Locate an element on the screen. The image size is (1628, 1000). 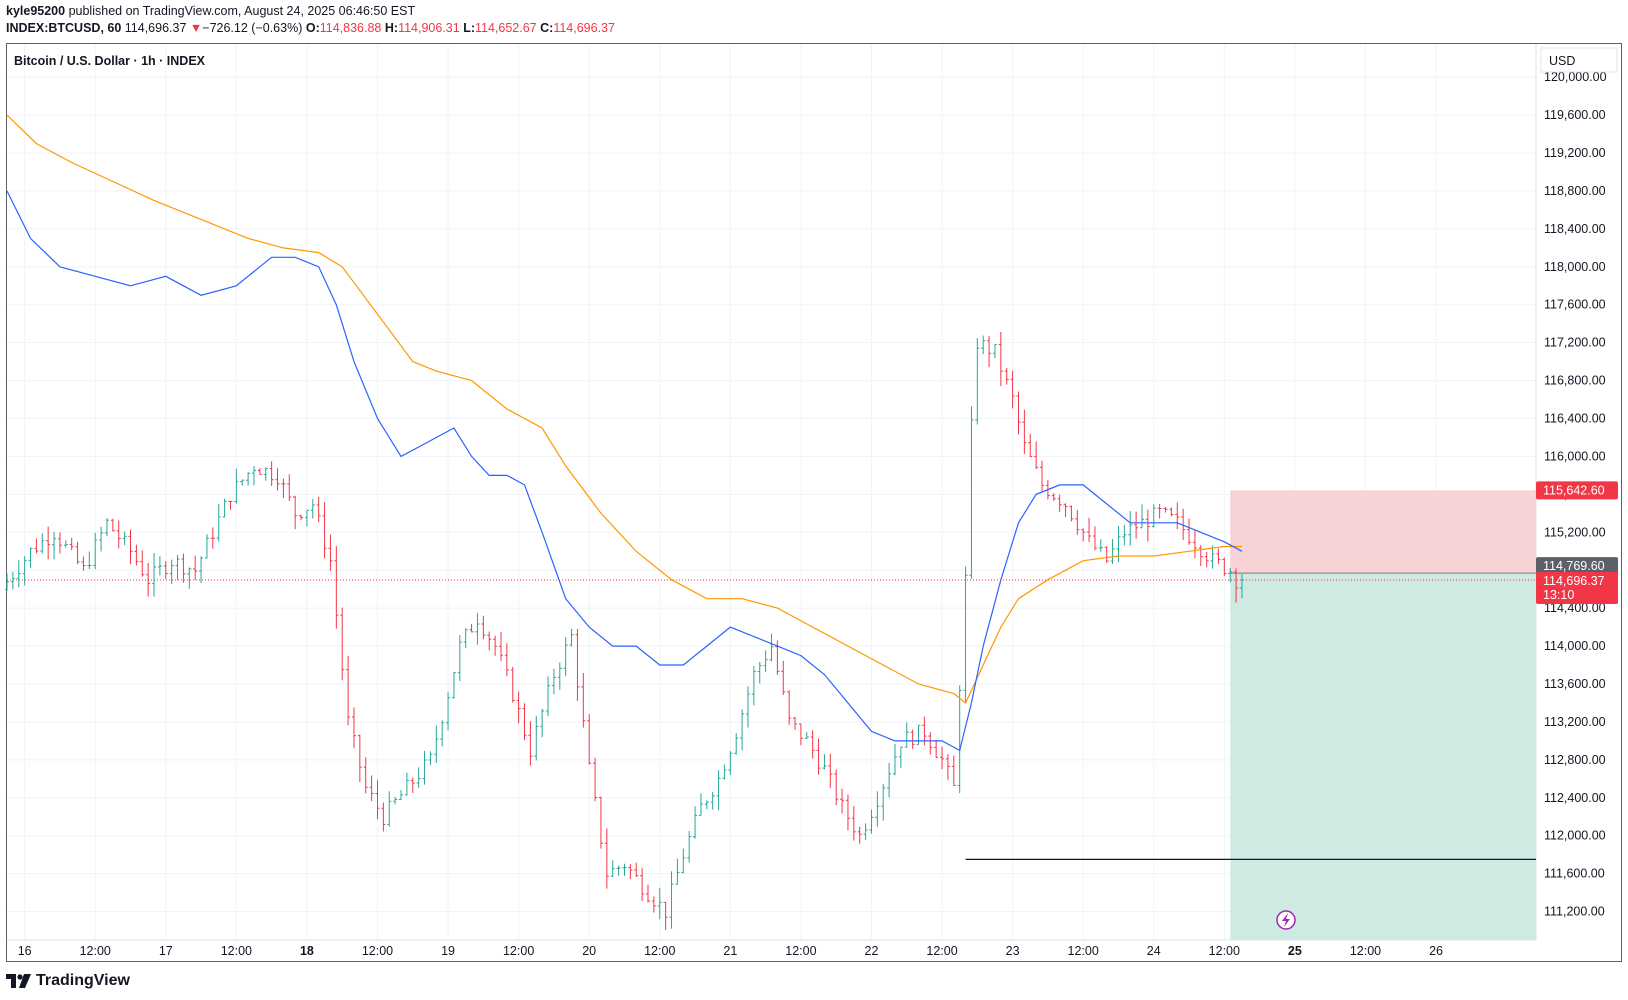
alert-bolt-icon is located at coordinates (1286, 920).